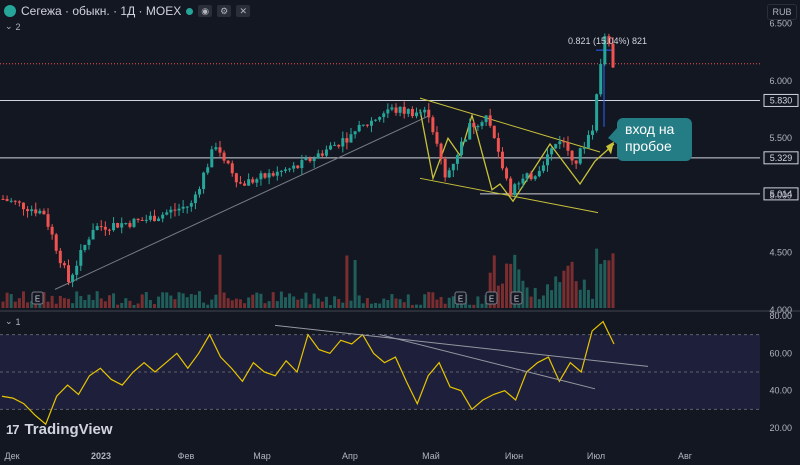  What do you see at coordinates (685, 456) in the screenshot?
I see `x-axis-tick-label: Авг` at bounding box center [685, 456].